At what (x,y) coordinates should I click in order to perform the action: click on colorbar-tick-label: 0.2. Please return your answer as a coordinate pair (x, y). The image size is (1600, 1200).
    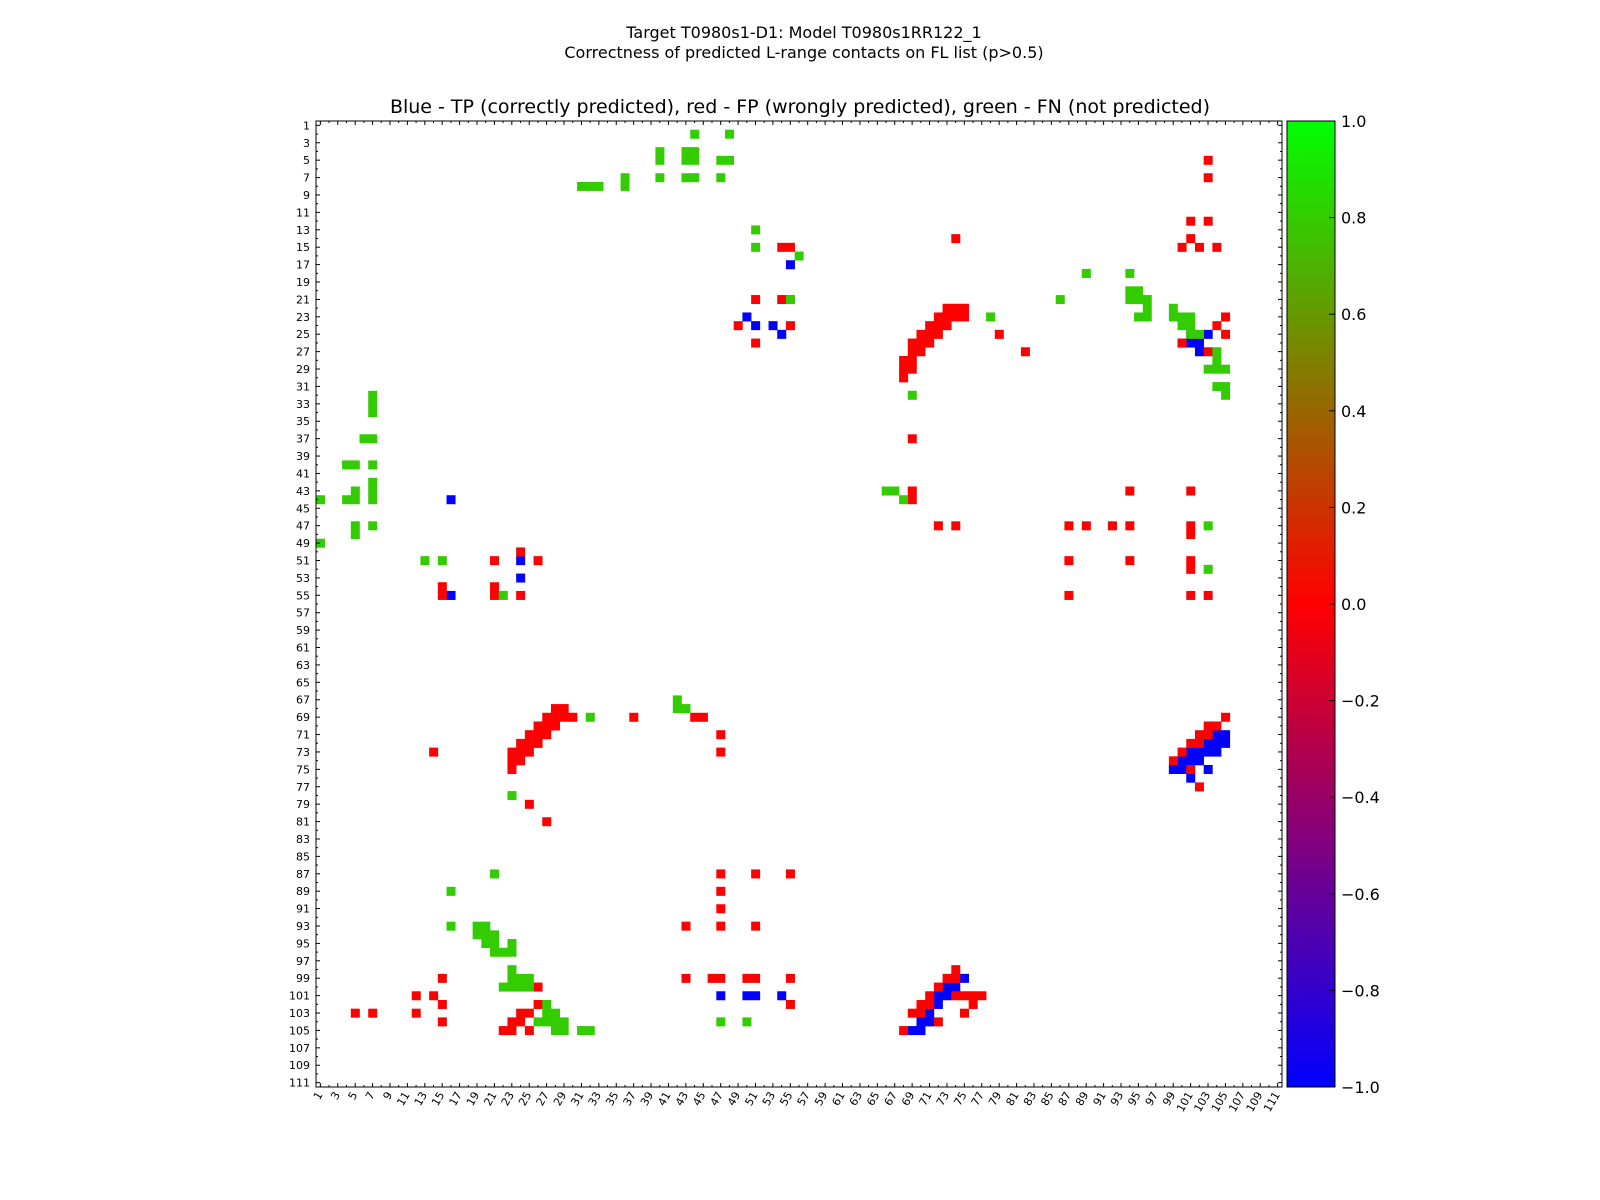
    Looking at the image, I should click on (1353, 507).